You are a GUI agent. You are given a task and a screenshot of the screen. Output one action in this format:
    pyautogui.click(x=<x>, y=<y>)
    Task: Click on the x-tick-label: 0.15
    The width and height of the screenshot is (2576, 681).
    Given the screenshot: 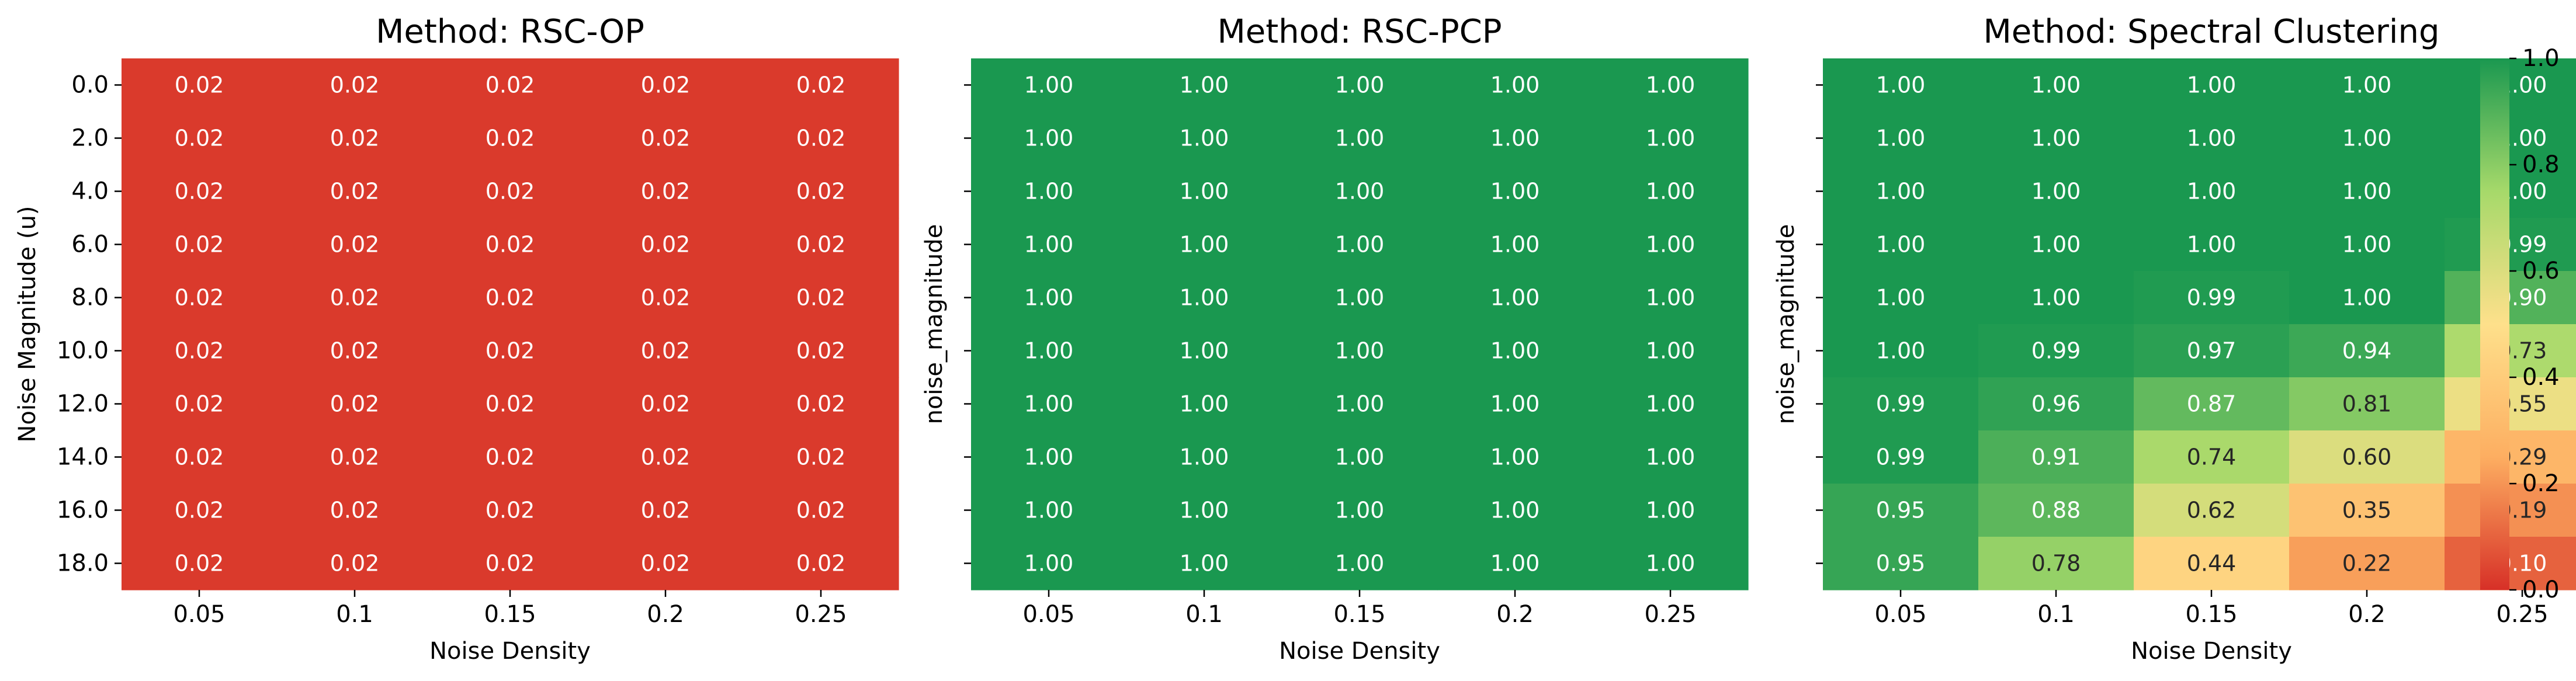 What is the action you would take?
    pyautogui.click(x=510, y=614)
    